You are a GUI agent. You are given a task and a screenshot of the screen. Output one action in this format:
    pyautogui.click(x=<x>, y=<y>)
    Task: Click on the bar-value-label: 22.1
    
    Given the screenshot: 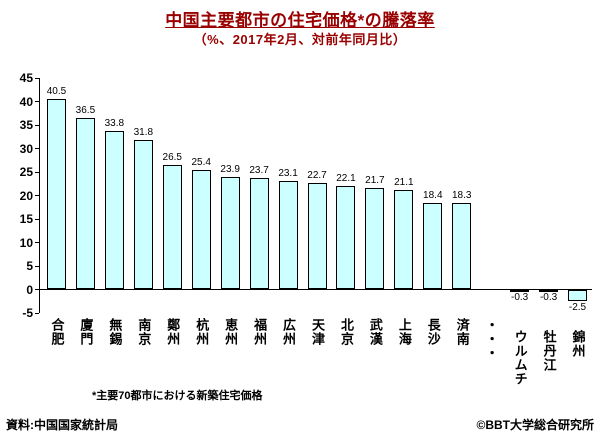 What is the action you would take?
    pyautogui.click(x=346, y=178)
    